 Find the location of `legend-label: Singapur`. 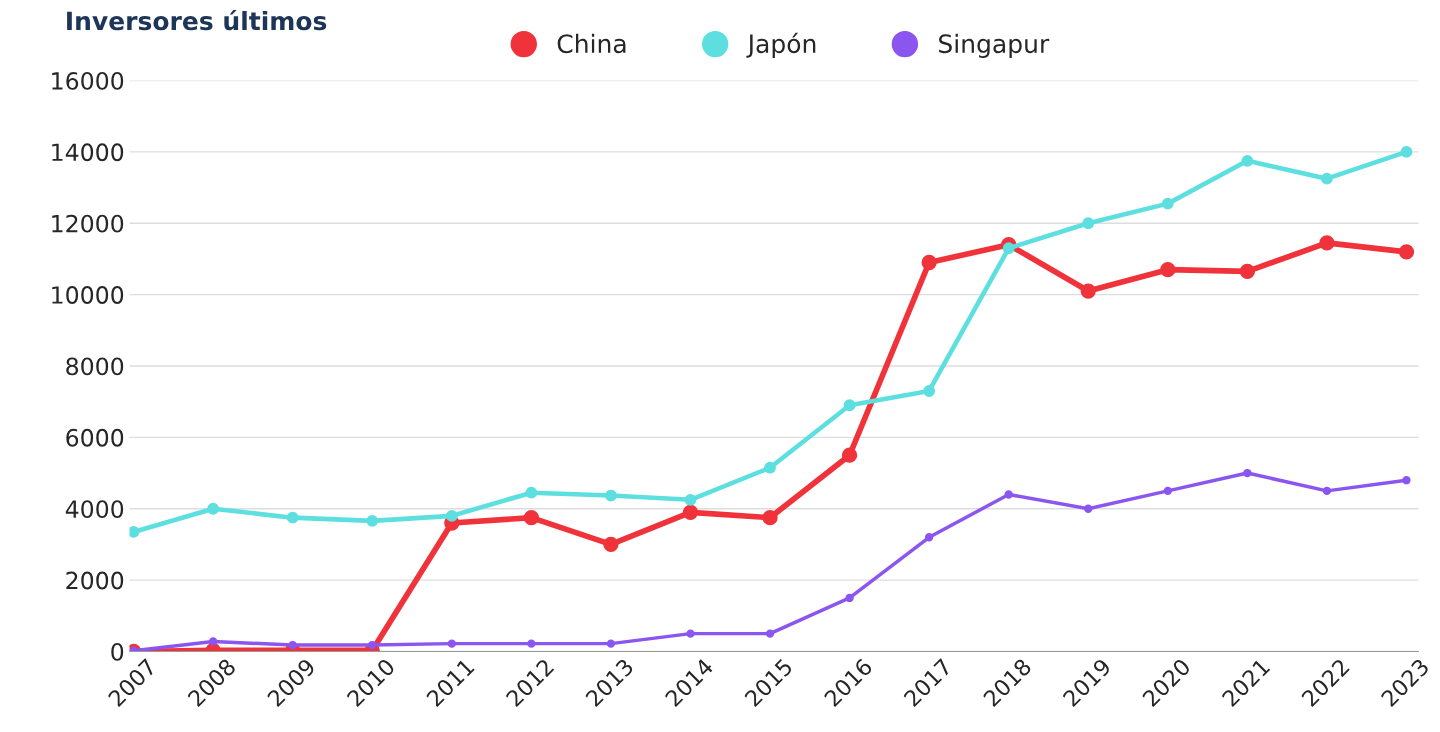

legend-label: Singapur is located at coordinates (994, 46).